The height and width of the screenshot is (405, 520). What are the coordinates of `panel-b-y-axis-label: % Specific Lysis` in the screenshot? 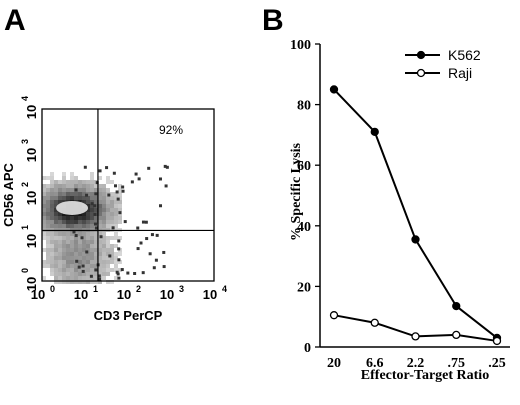 It's located at (296, 191).